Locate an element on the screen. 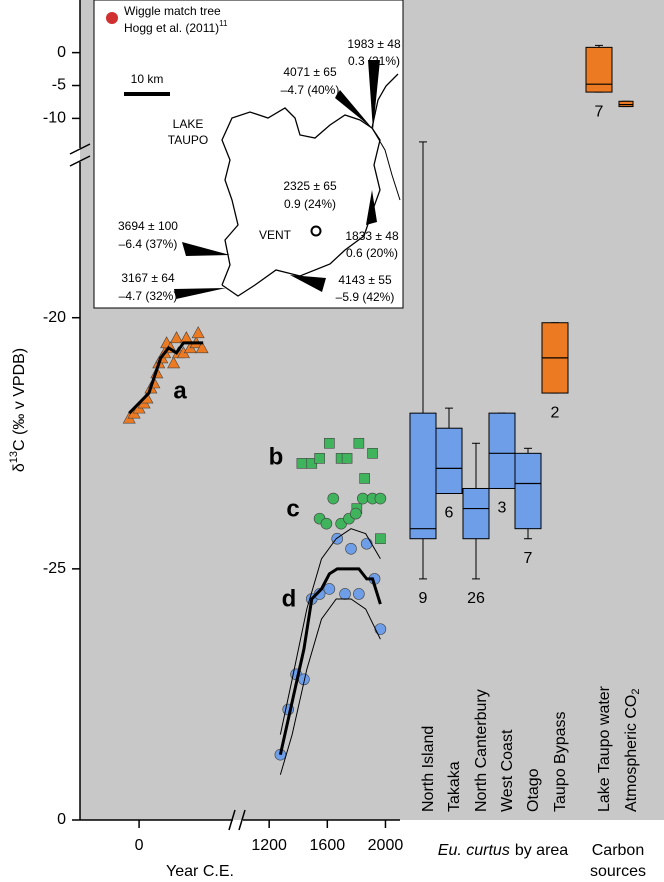 The height and width of the screenshot is (882, 664). box-count: 3 is located at coordinates (502, 508).